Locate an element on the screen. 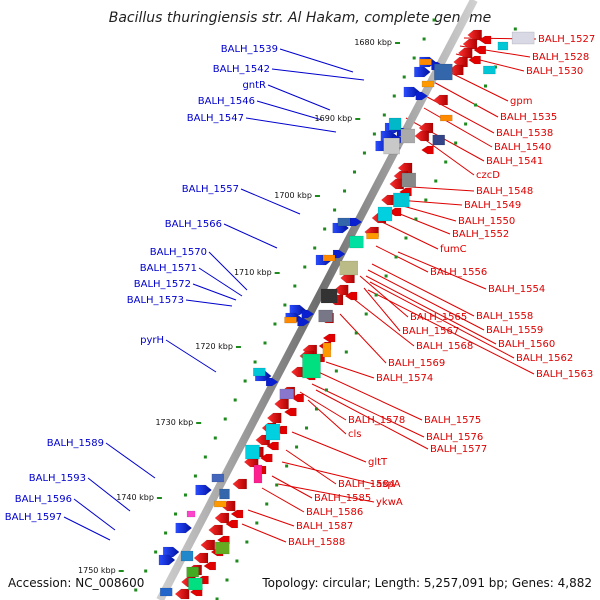  reverse-gene-label: ykwA is located at coordinates (389, 502).